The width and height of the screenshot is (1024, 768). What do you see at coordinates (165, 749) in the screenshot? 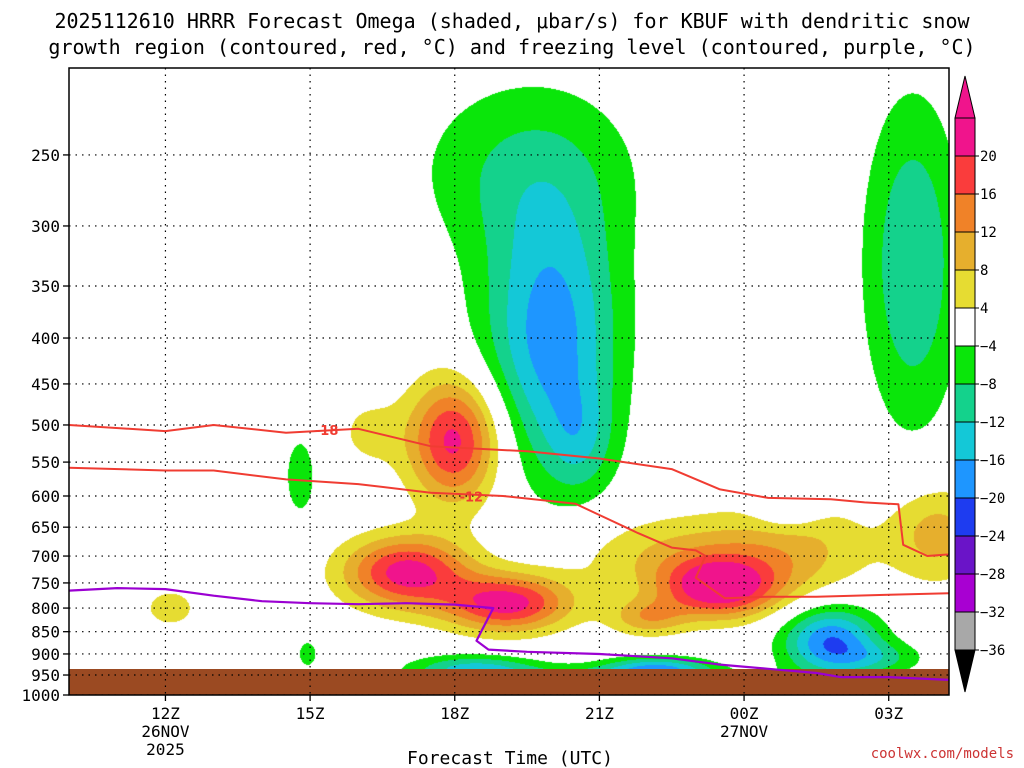
I see `date-label-0-1: 2025` at bounding box center [165, 749].